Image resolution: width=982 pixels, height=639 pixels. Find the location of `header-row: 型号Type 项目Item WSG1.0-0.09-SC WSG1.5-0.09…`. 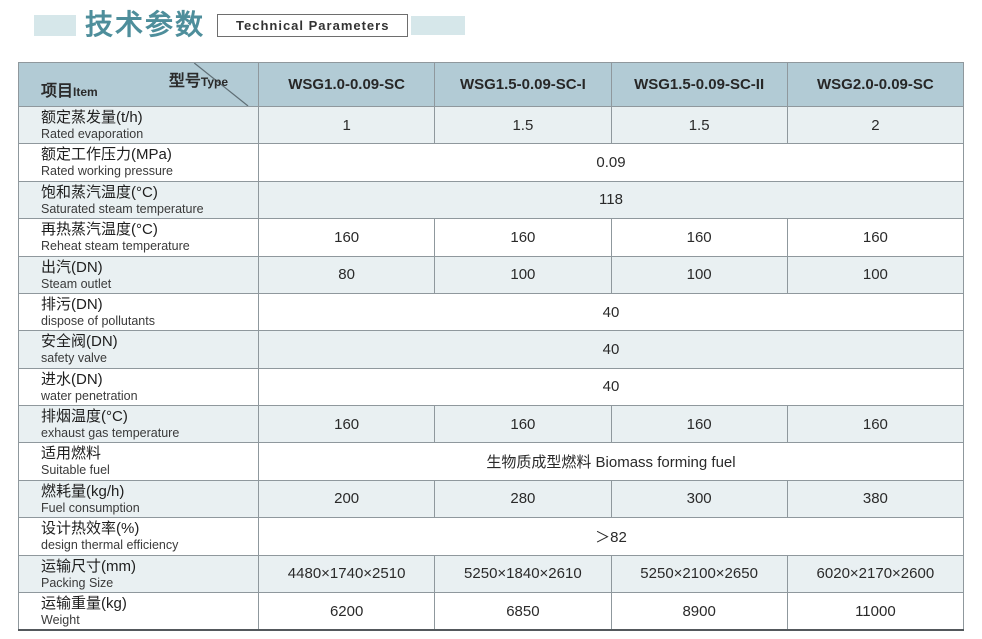

header-row: 型号Type 项目Item WSG1.0-0.09-SC WSG1.5-0.09… is located at coordinates (491, 84).